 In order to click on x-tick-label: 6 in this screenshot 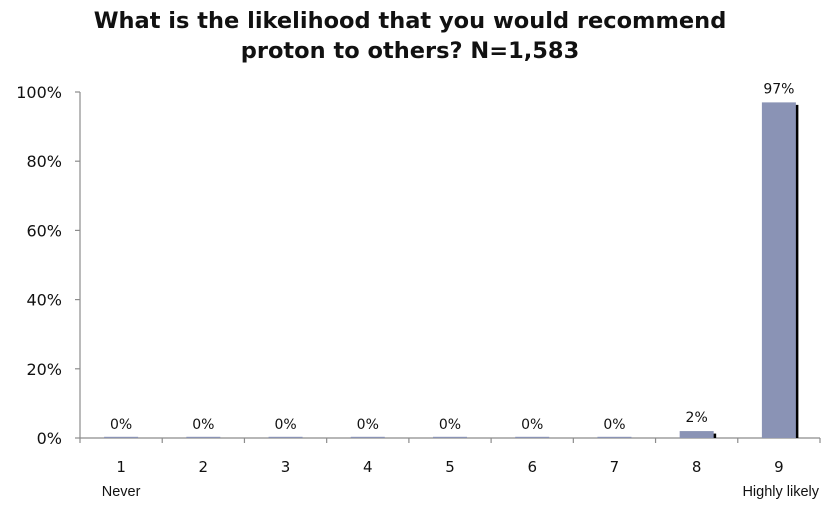, I will do `click(532, 467)`.